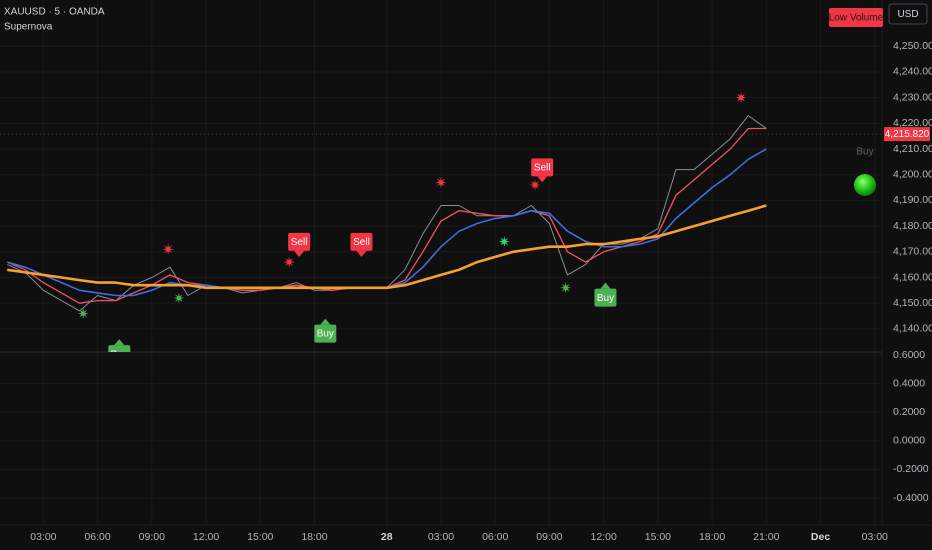 The height and width of the screenshot is (550, 932). Describe the element at coordinates (912, 329) in the screenshot. I see `y-tick-label: 4,140.000` at that location.